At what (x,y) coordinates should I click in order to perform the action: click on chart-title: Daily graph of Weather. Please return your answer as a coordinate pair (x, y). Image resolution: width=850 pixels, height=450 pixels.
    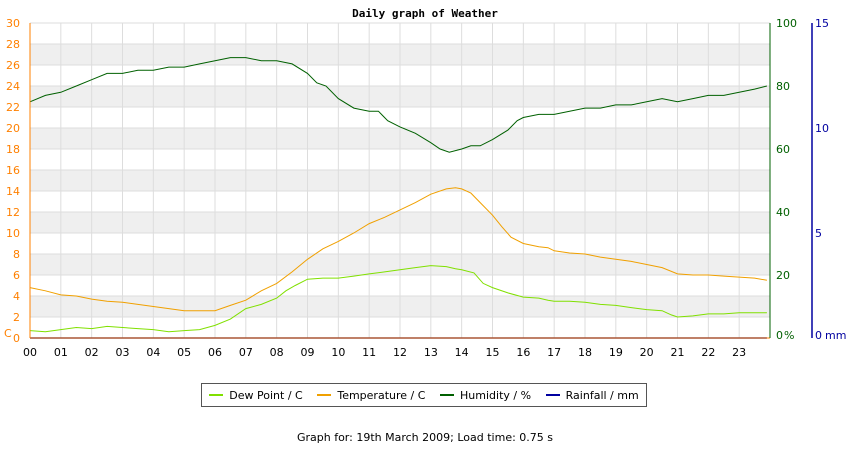
    Looking at the image, I should click on (425, 13).